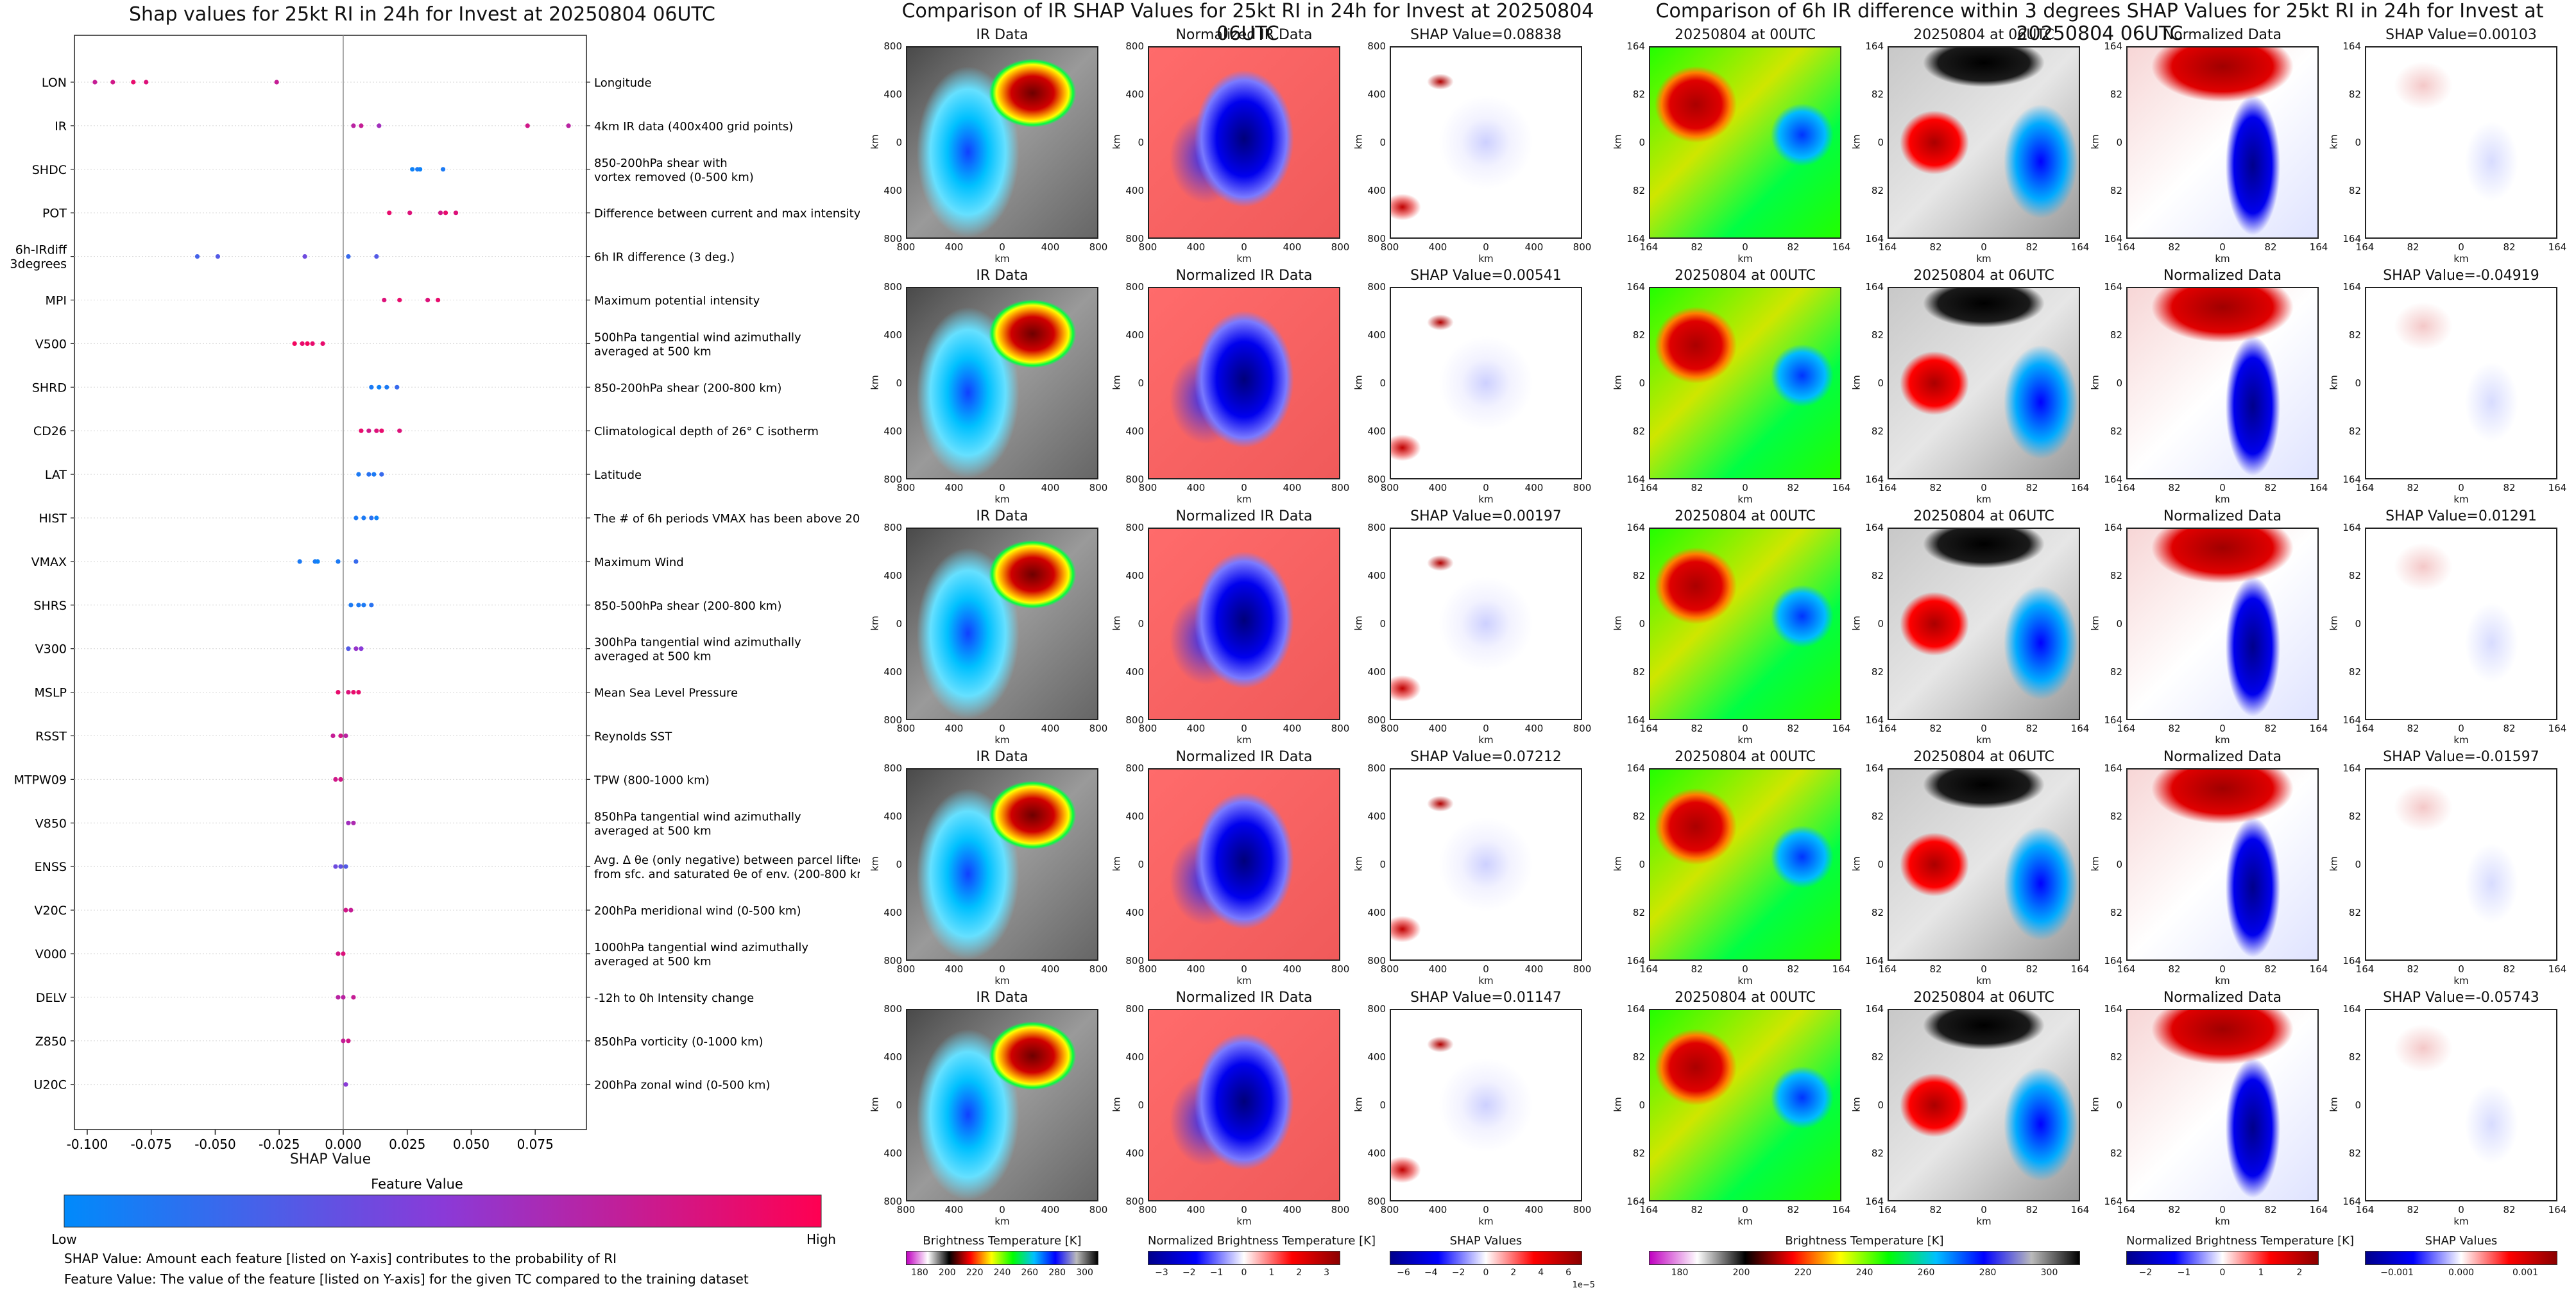 Image resolution: width=2576 pixels, height=1290 pixels. Describe the element at coordinates (1244, 516) in the screenshot. I see `panel-title: Normalized IR Data` at that location.